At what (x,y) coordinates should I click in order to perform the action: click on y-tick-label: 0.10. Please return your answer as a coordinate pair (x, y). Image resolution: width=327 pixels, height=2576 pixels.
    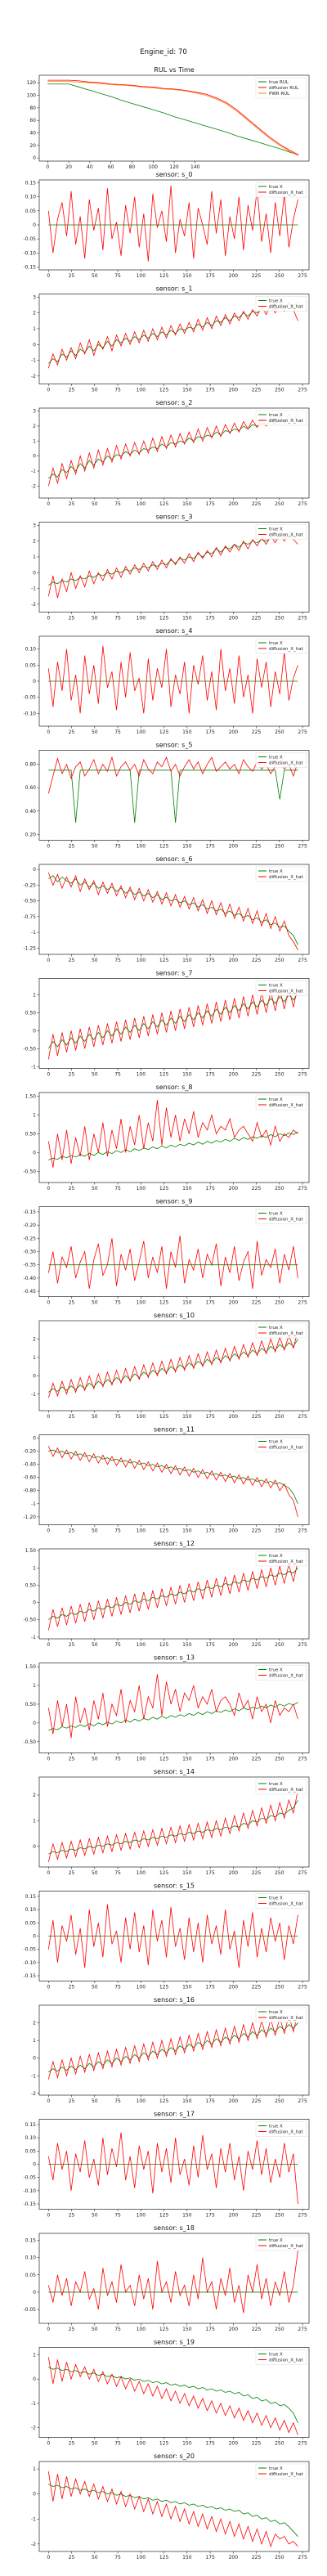
    Looking at the image, I should click on (31, 650).